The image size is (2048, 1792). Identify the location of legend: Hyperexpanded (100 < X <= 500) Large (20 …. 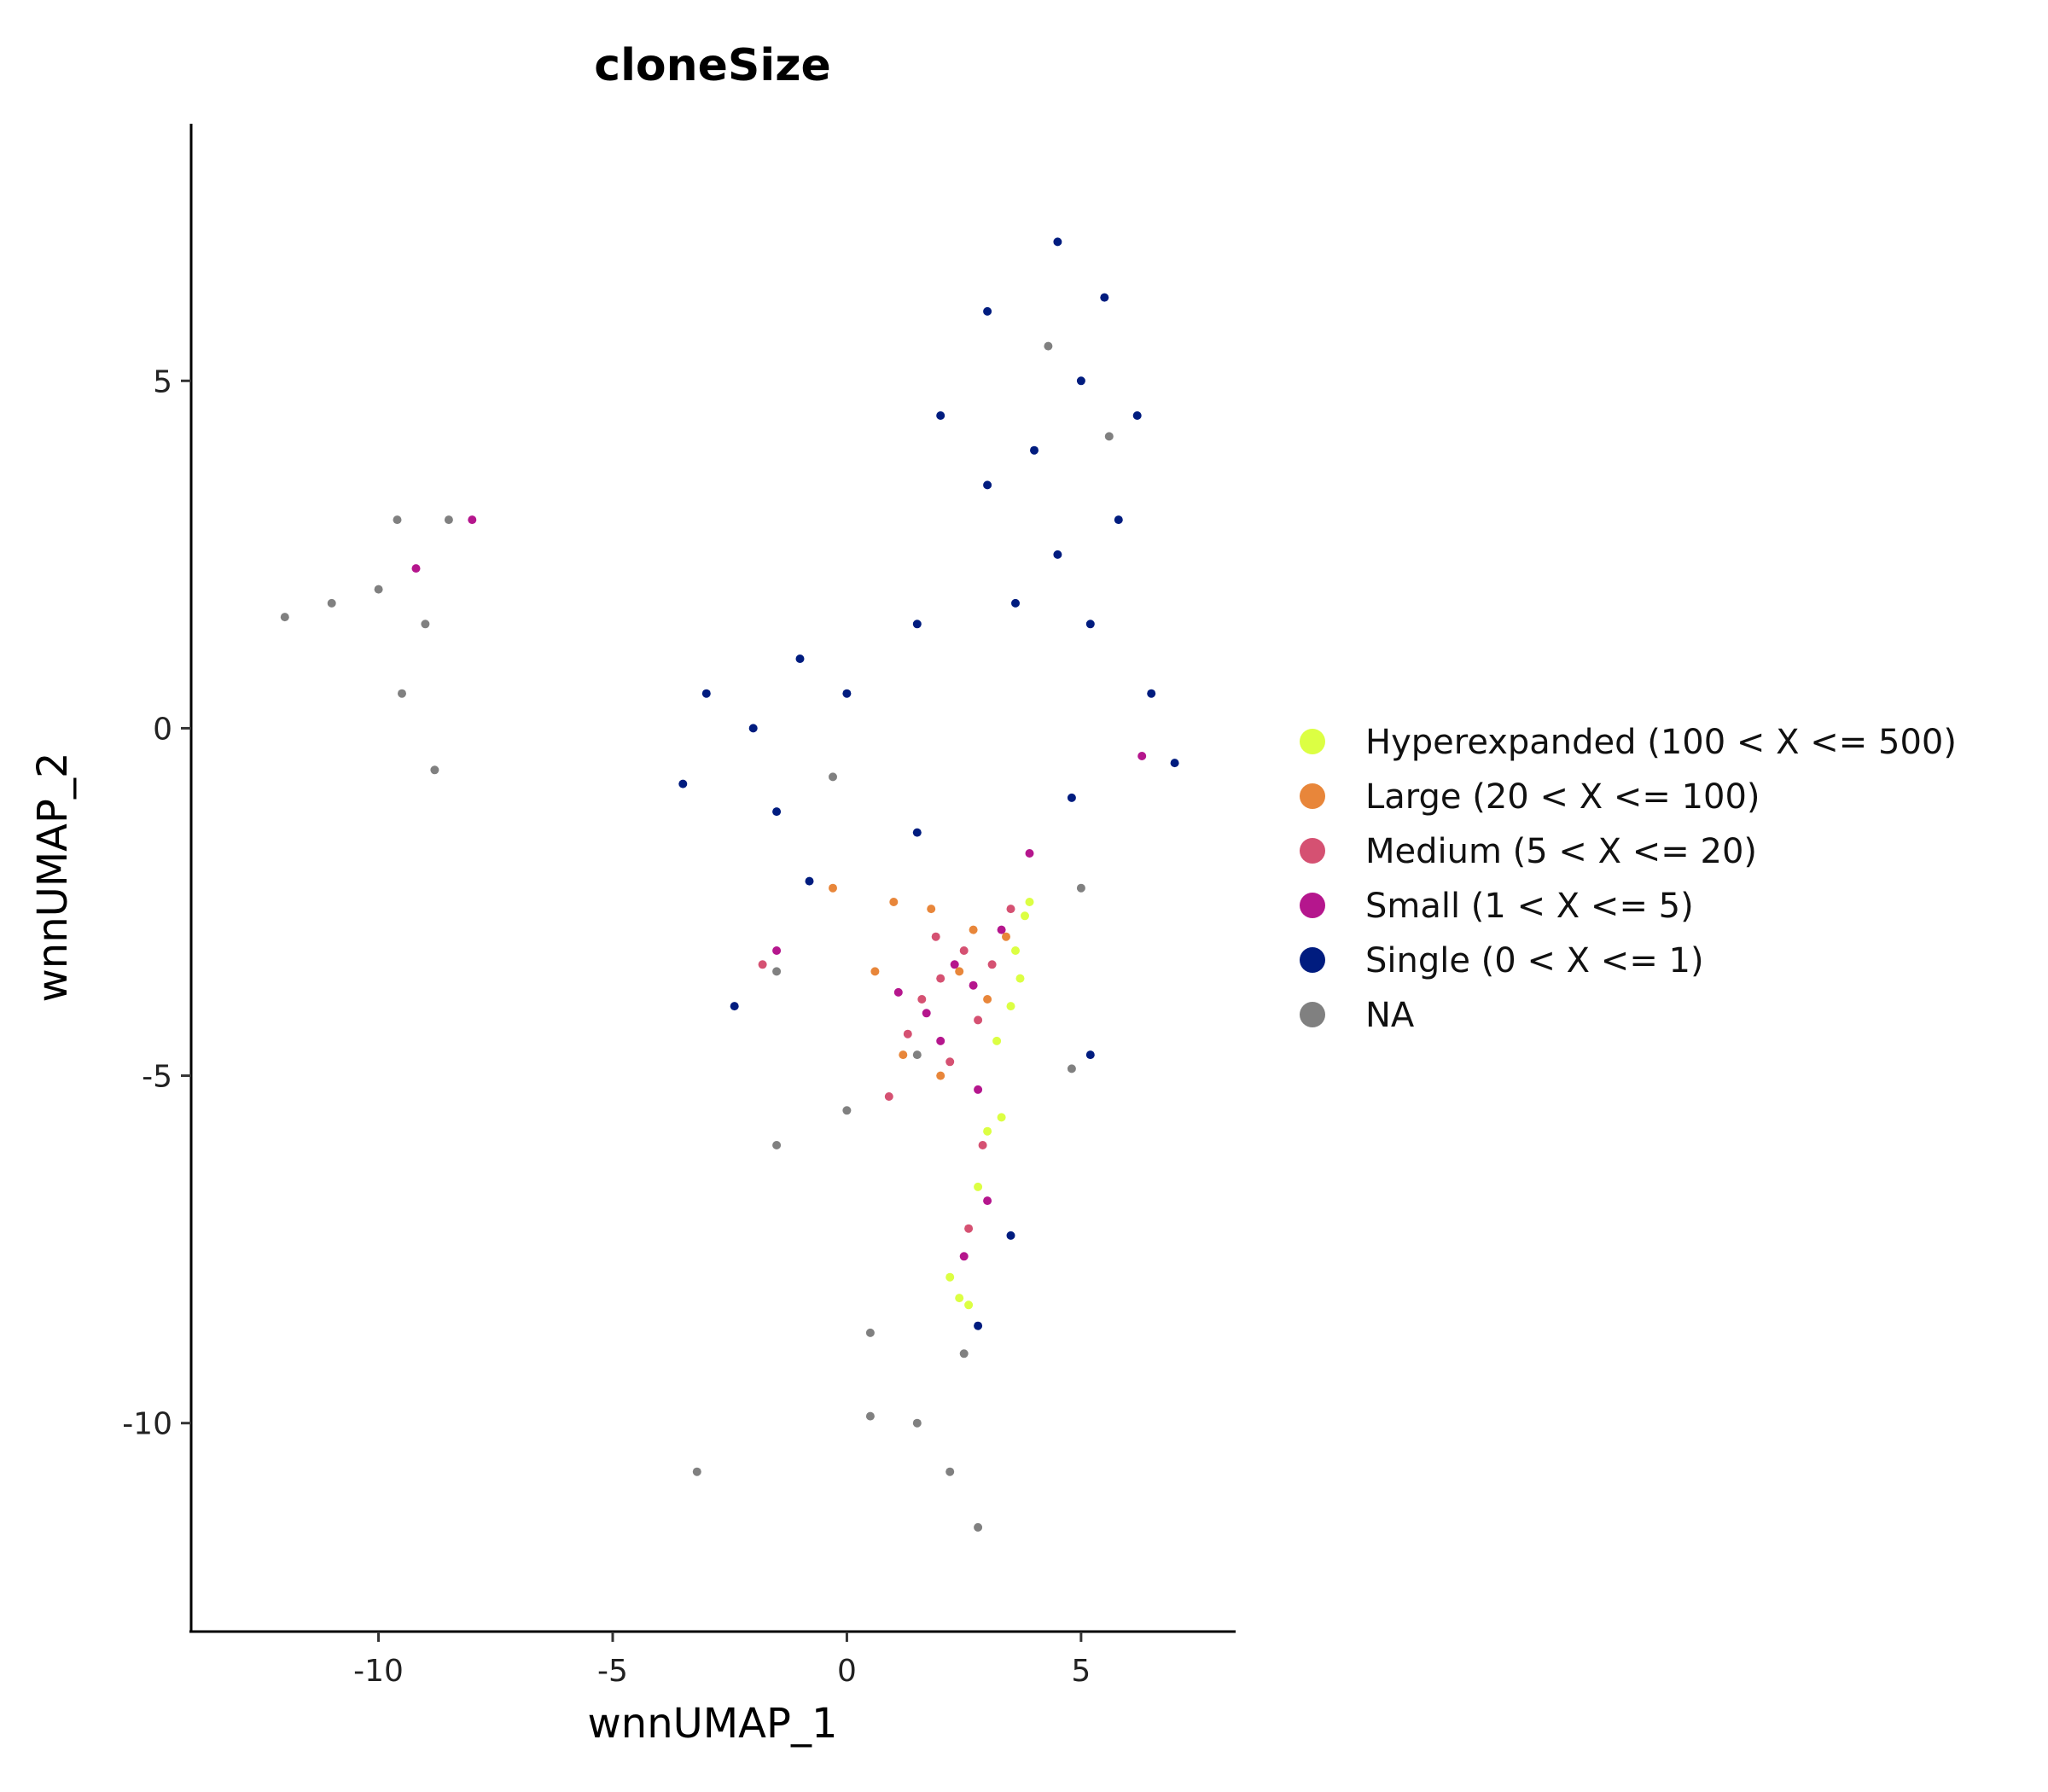
(1628, 879).